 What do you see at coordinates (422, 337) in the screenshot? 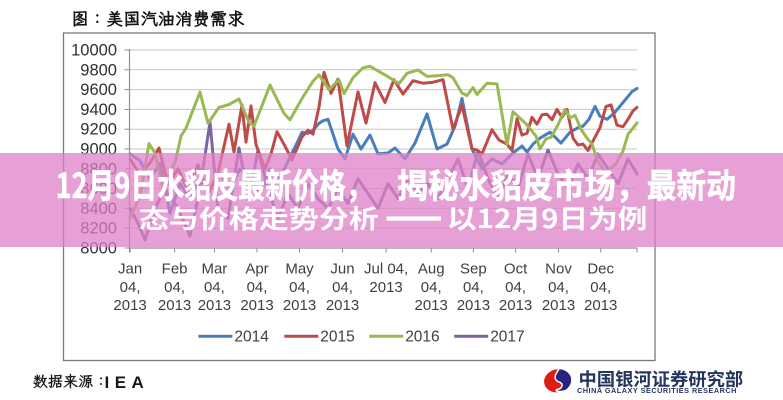
I see `svg-text: 2016` at bounding box center [422, 337].